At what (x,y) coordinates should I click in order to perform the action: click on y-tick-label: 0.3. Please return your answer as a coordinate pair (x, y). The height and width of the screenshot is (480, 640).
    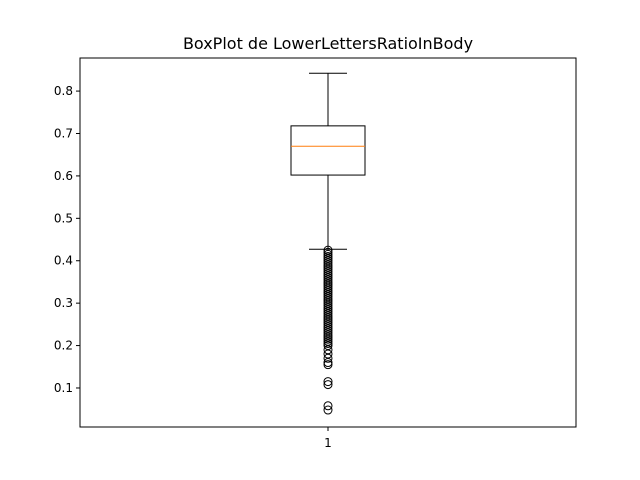
    Looking at the image, I should click on (63, 303).